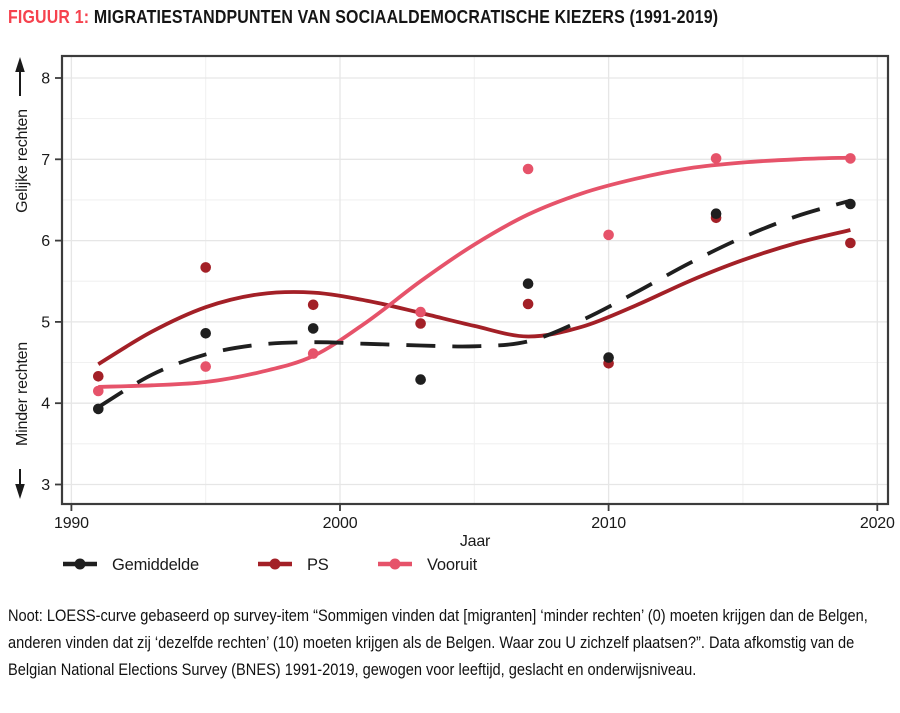 The width and height of the screenshot is (900, 713). Describe the element at coordinates (340, 523) in the screenshot. I see `x-tick-label: 2000` at that location.